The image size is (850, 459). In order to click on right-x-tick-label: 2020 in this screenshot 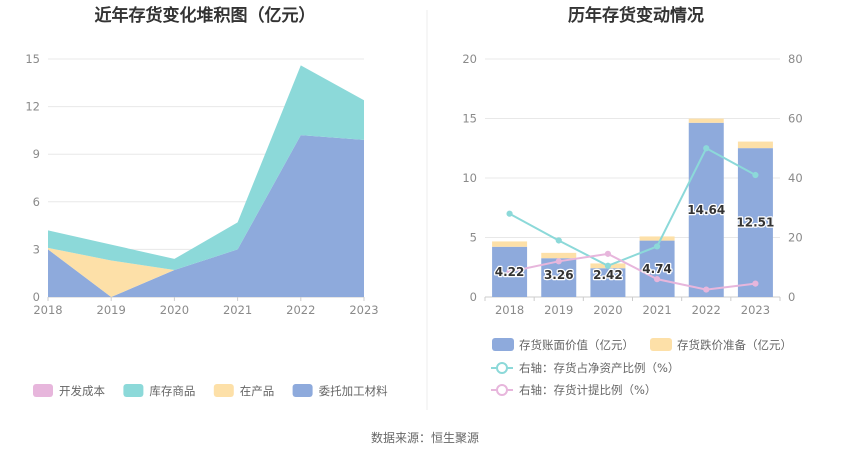, I will do `click(607, 310)`.